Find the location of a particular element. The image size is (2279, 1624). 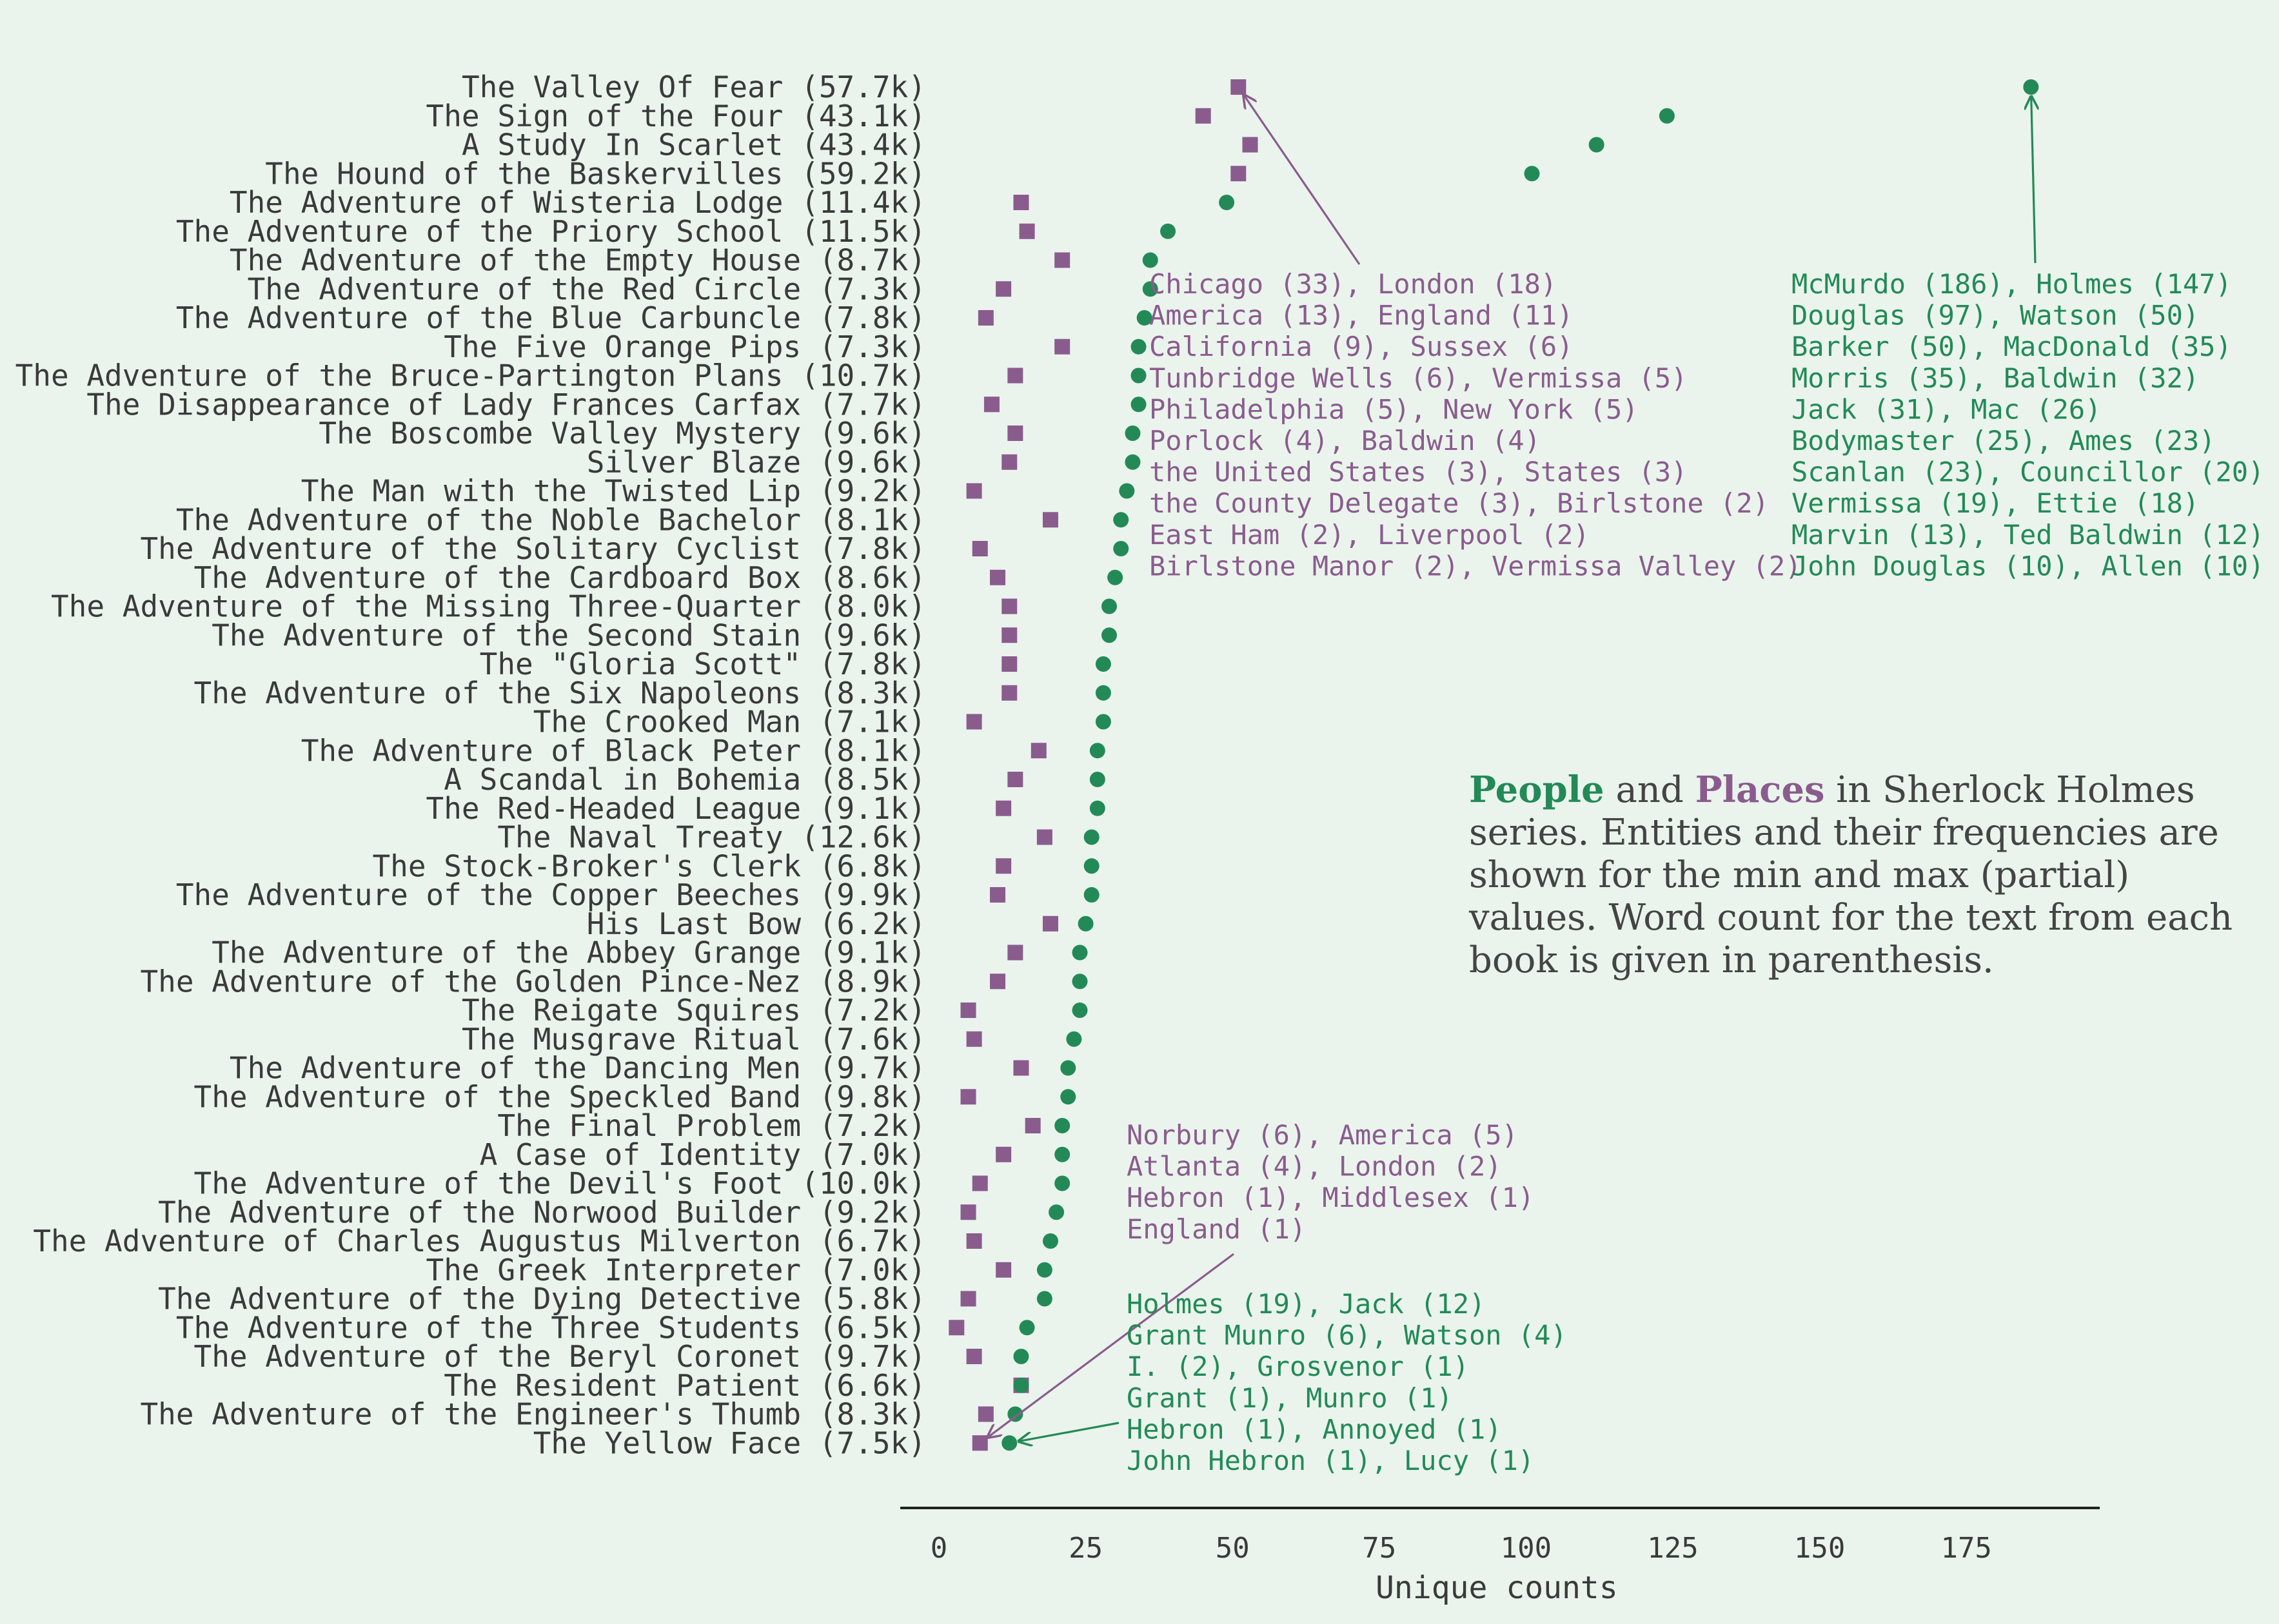

title-people-word: People is located at coordinates (1536, 789).